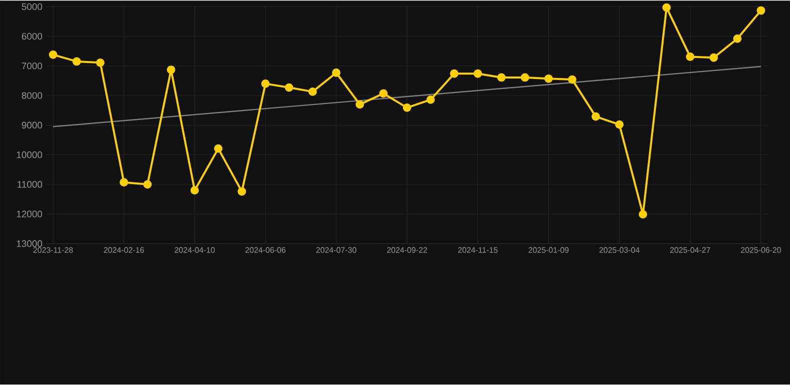 The height and width of the screenshot is (385, 790). What do you see at coordinates (32, 96) in the screenshot?
I see `y-tick-label: 8000` at bounding box center [32, 96].